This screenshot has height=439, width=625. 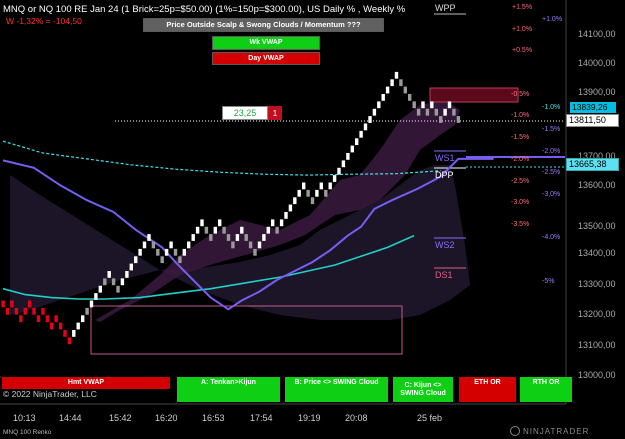 I want to click on daily-pct-label: +1.0%, so click(x=522, y=29).